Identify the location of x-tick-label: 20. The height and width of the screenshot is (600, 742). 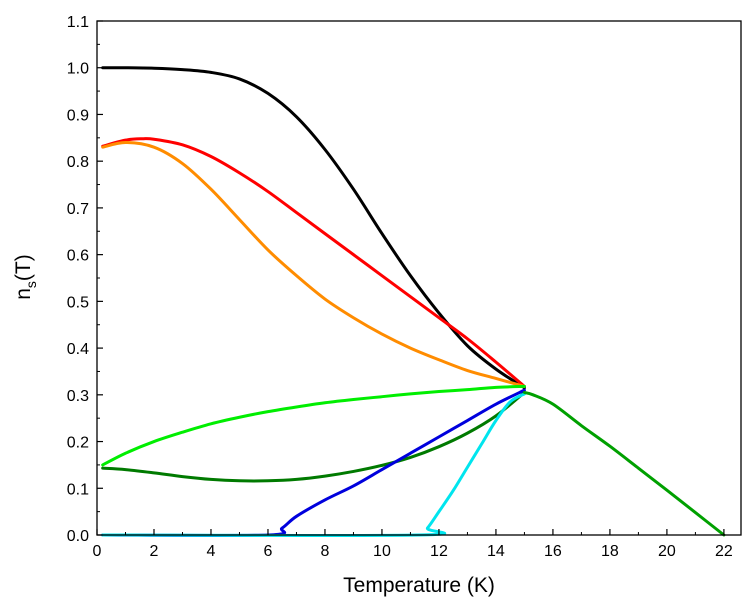
(667, 551).